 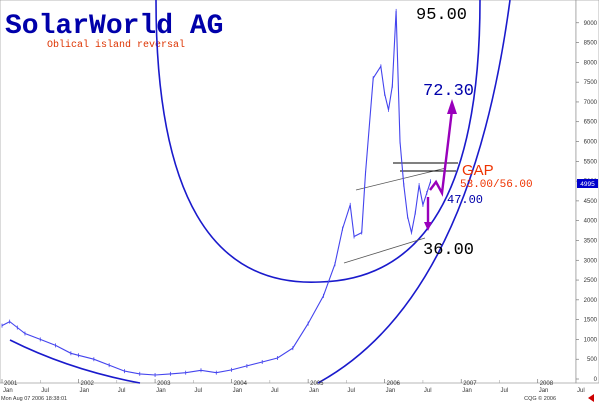 What do you see at coordinates (452, 106) in the screenshot?
I see `target-arrow-head` at bounding box center [452, 106].